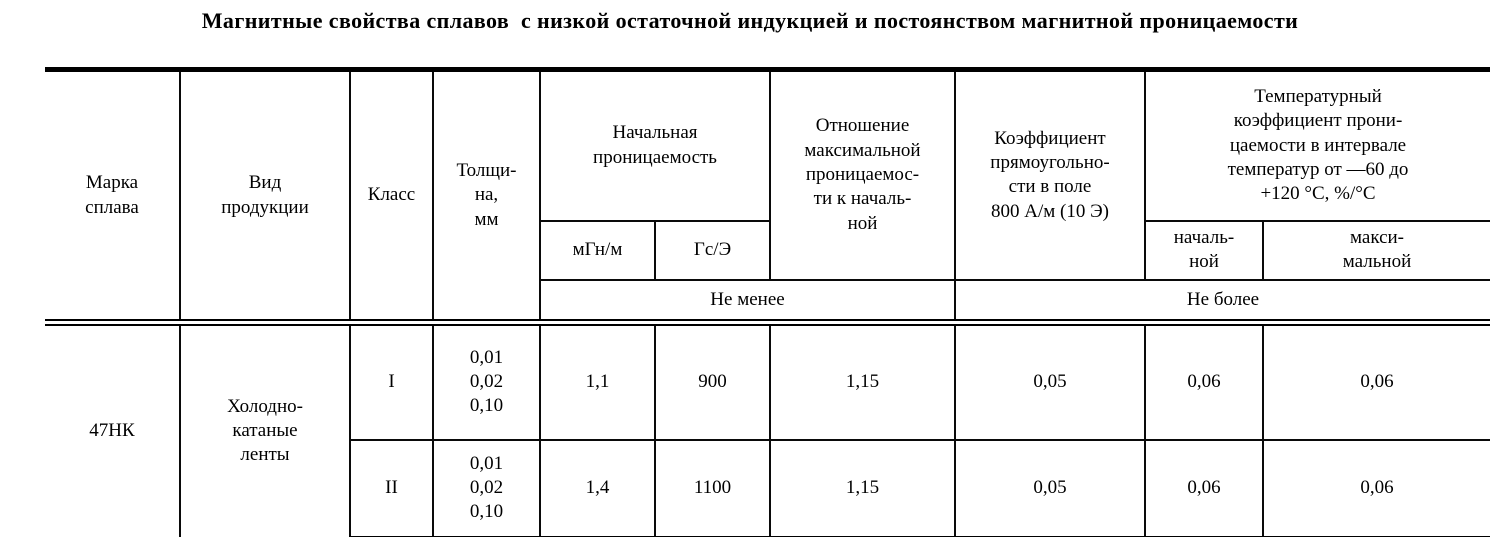  I want to click on cell-ratio-2: 1,15, so click(862, 487).